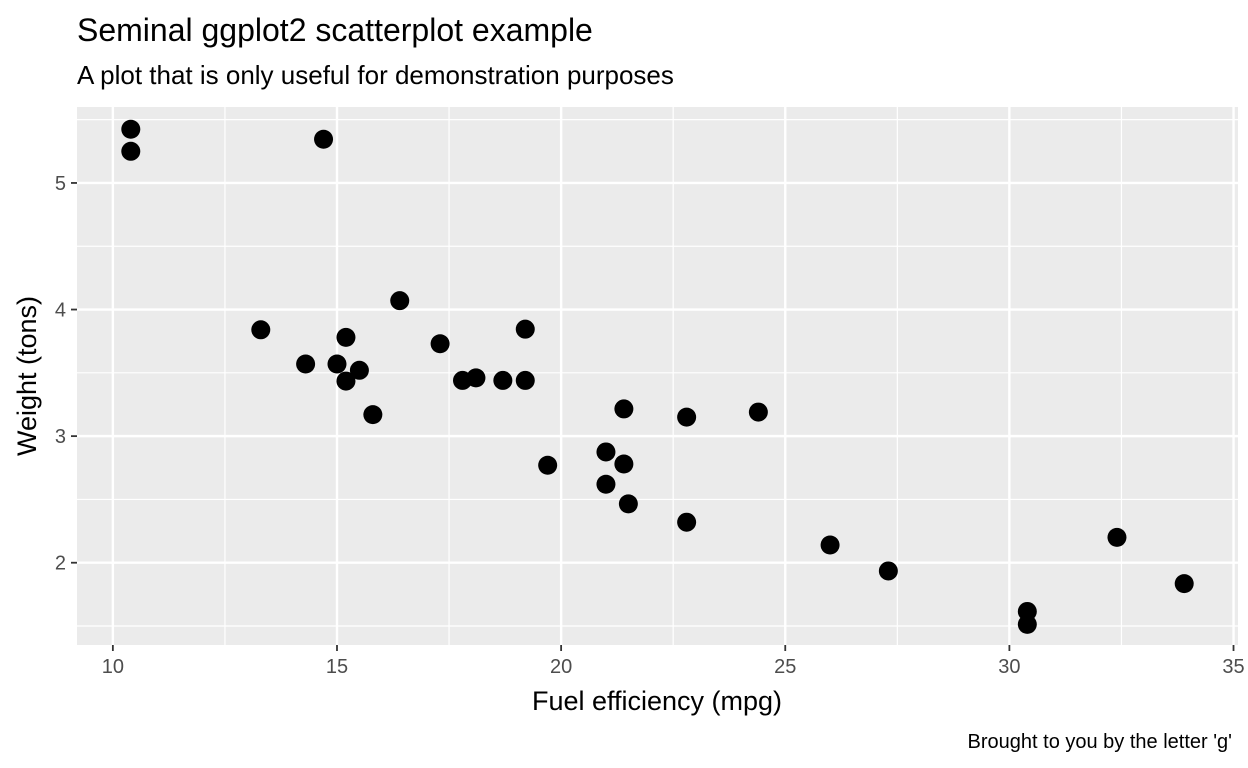  I want to click on y-axis-title: Weight (tons), so click(27, 376).